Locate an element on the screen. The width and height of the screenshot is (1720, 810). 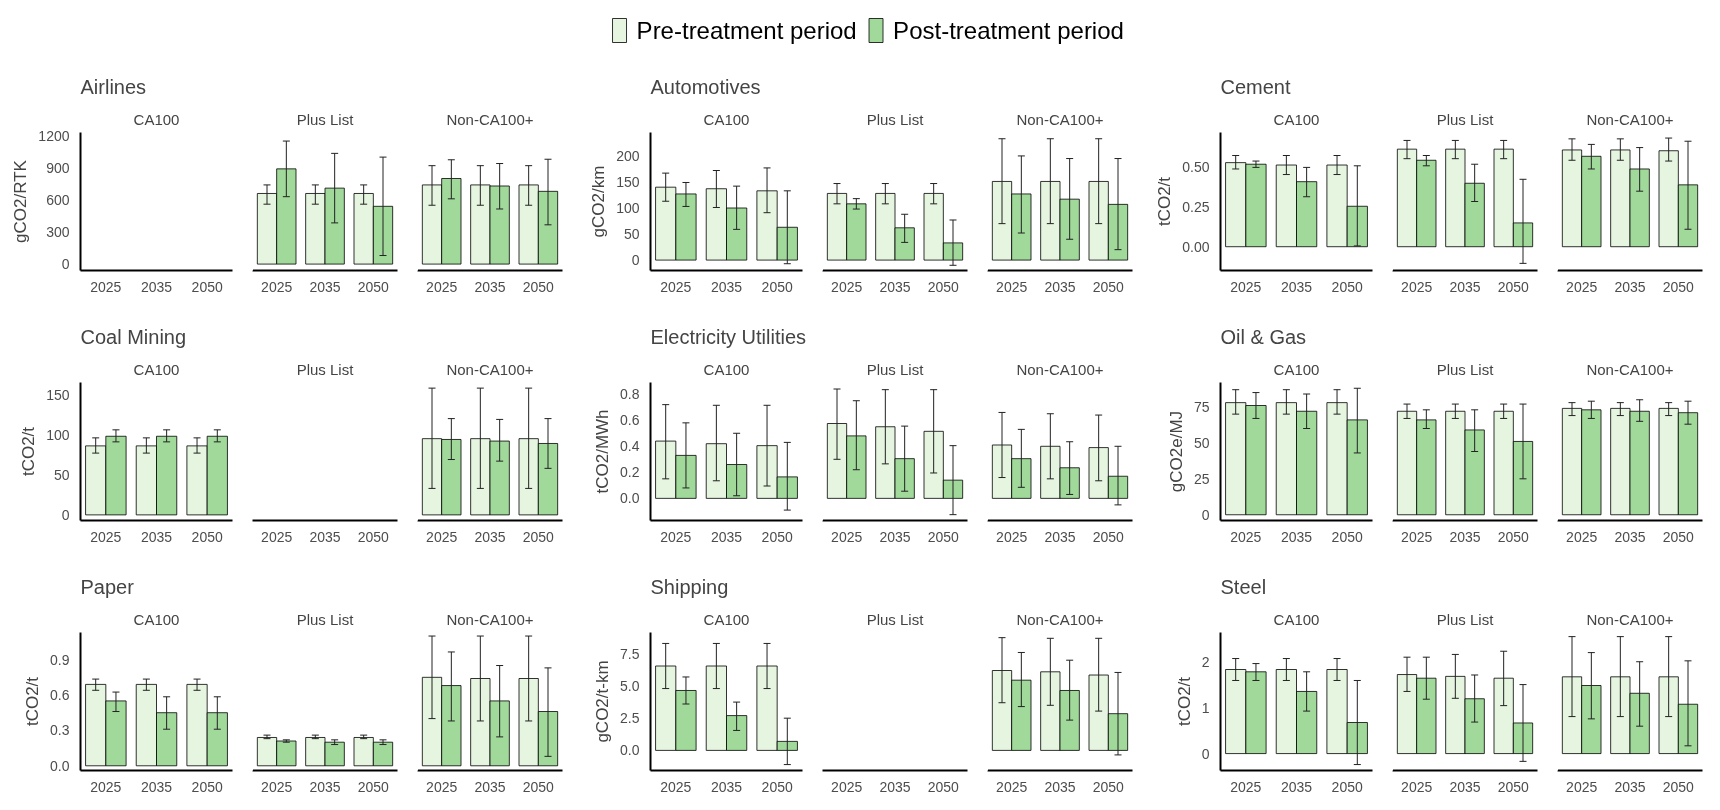
y-tick-label: 2 is located at coordinates (1205, 662).